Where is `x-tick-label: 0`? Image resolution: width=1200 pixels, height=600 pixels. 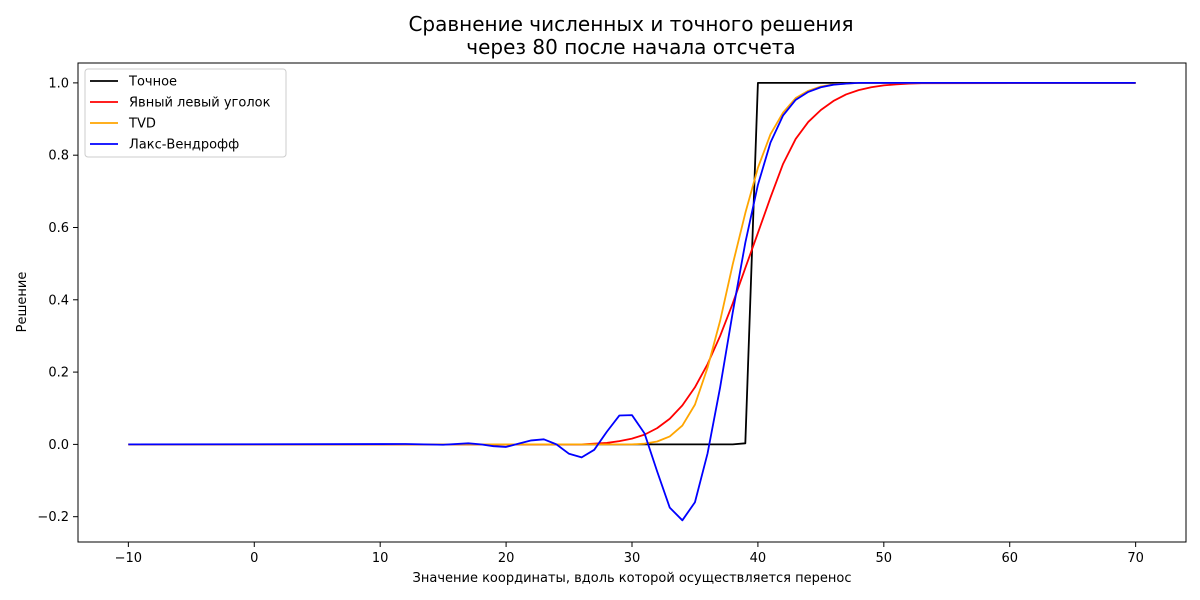
x-tick-label: 0 is located at coordinates (254, 558).